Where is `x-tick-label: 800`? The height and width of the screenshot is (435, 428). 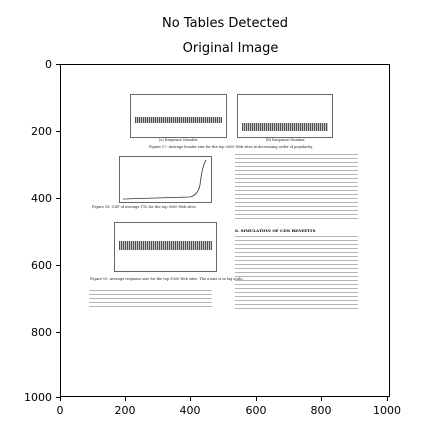
x-tick-label: 800 is located at coordinates (321, 410).